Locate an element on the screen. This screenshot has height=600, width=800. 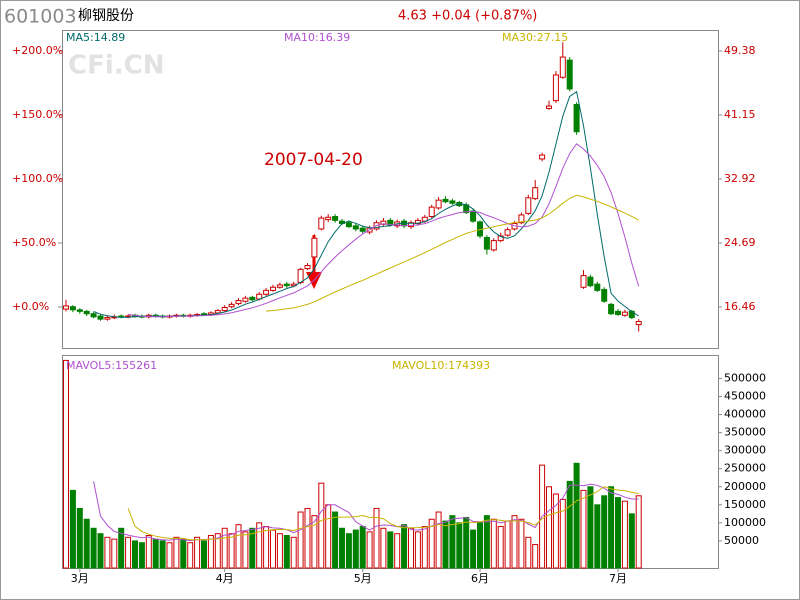
x-tick-label: 7月 is located at coordinates (618, 578).